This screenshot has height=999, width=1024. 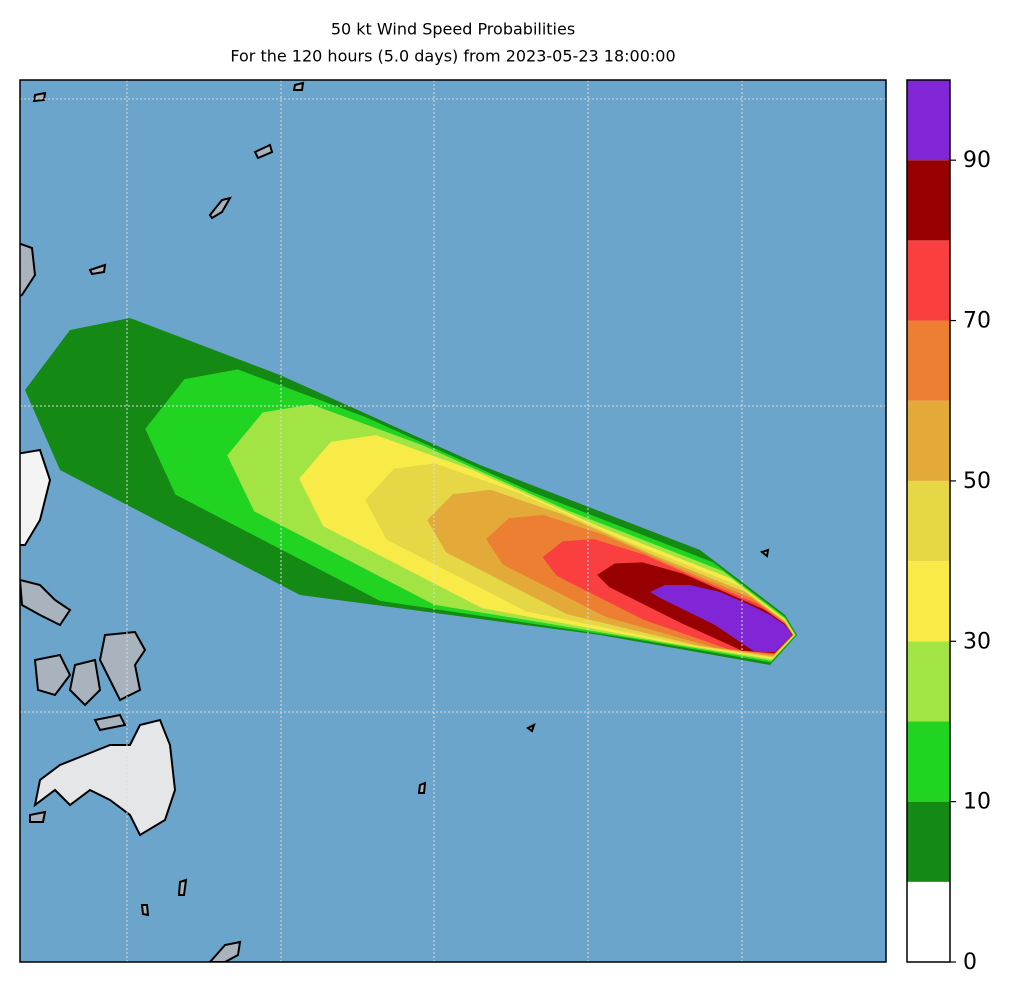 What do you see at coordinates (721, 618) in the screenshot?
I see `probability-band` at bounding box center [721, 618].